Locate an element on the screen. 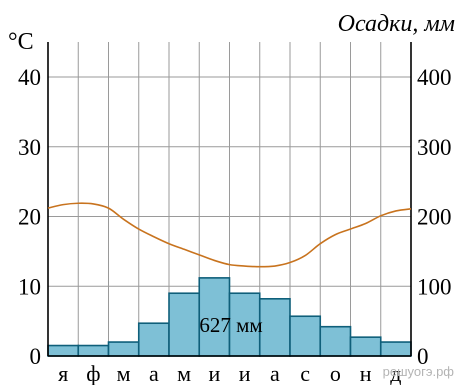  right-axis-ticks: 0 100 200 300 400 is located at coordinates (434, 217).